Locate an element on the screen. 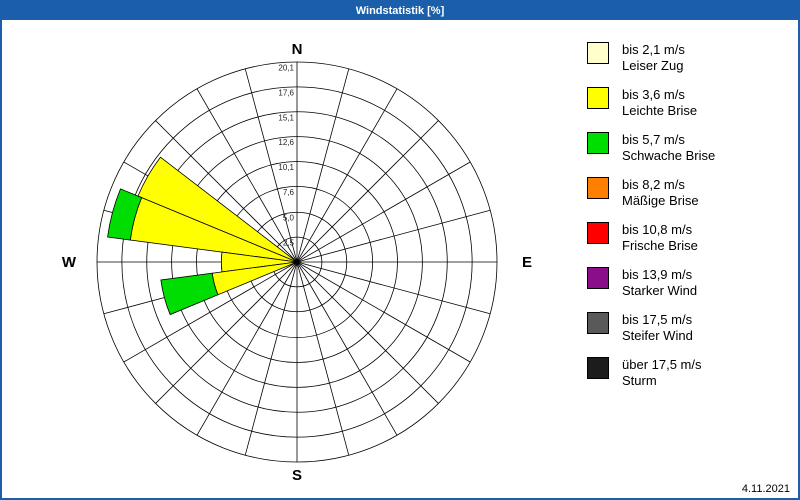 This screenshot has height=500, width=800. legend-desc: Sturm is located at coordinates (639, 380).